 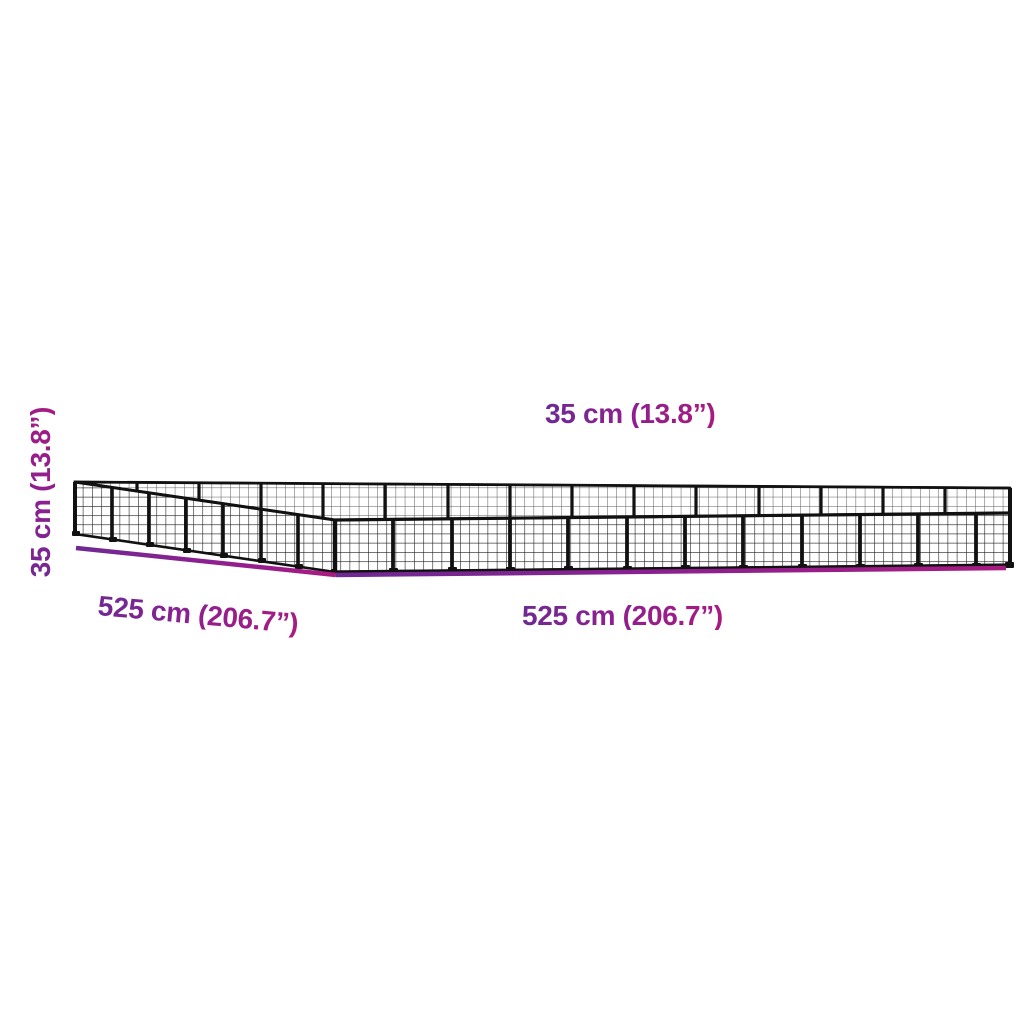 What do you see at coordinates (653, 467) in the screenshot?
I see `panel-width-dimension-bracket` at bounding box center [653, 467].